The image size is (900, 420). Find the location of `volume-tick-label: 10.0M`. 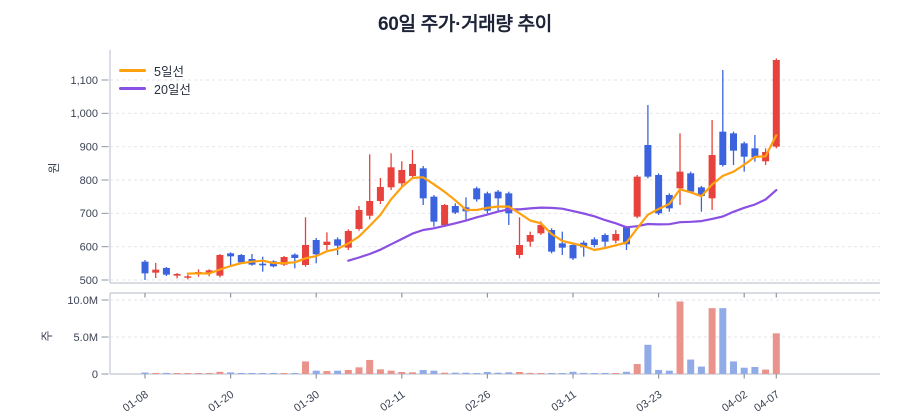

volume-tick-label: 10.0M is located at coordinates (82, 301).